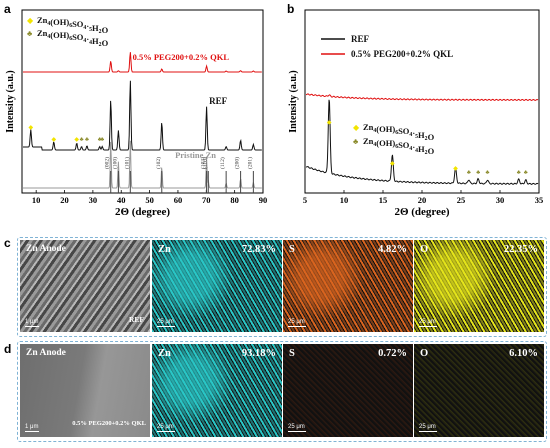  What do you see at coordinates (7, 9) in the screenshot?
I see `panel-letter-a: a` at bounding box center [7, 9].